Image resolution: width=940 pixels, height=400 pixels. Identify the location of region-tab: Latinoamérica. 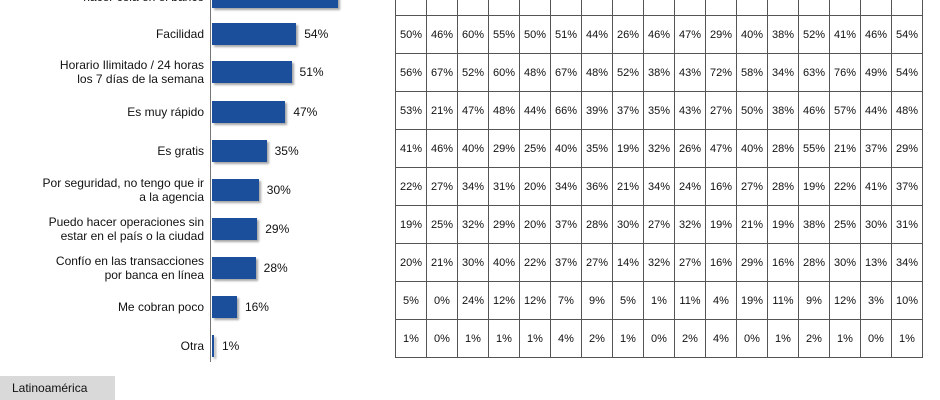
(57, 388).